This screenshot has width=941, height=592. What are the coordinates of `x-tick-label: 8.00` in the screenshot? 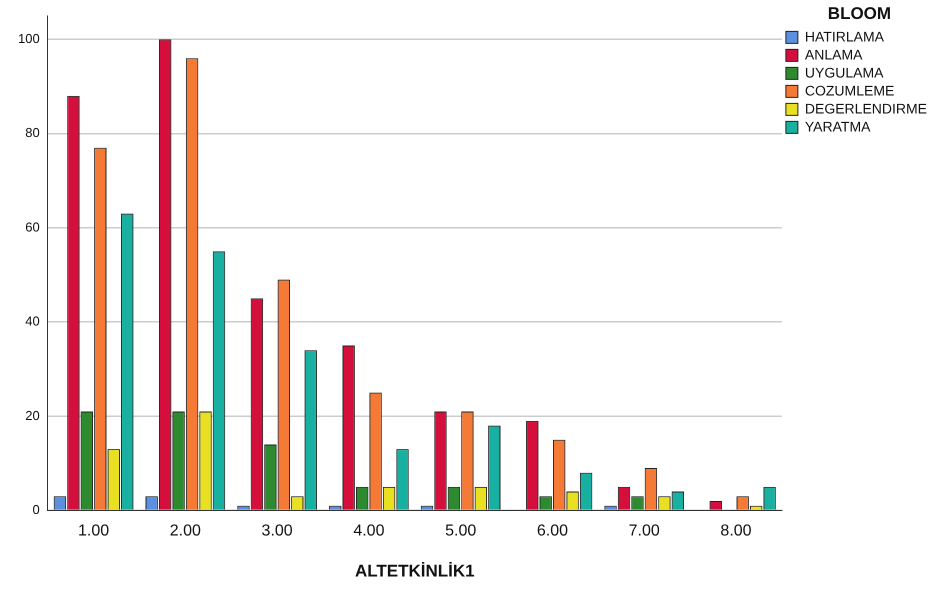 It's located at (736, 531).